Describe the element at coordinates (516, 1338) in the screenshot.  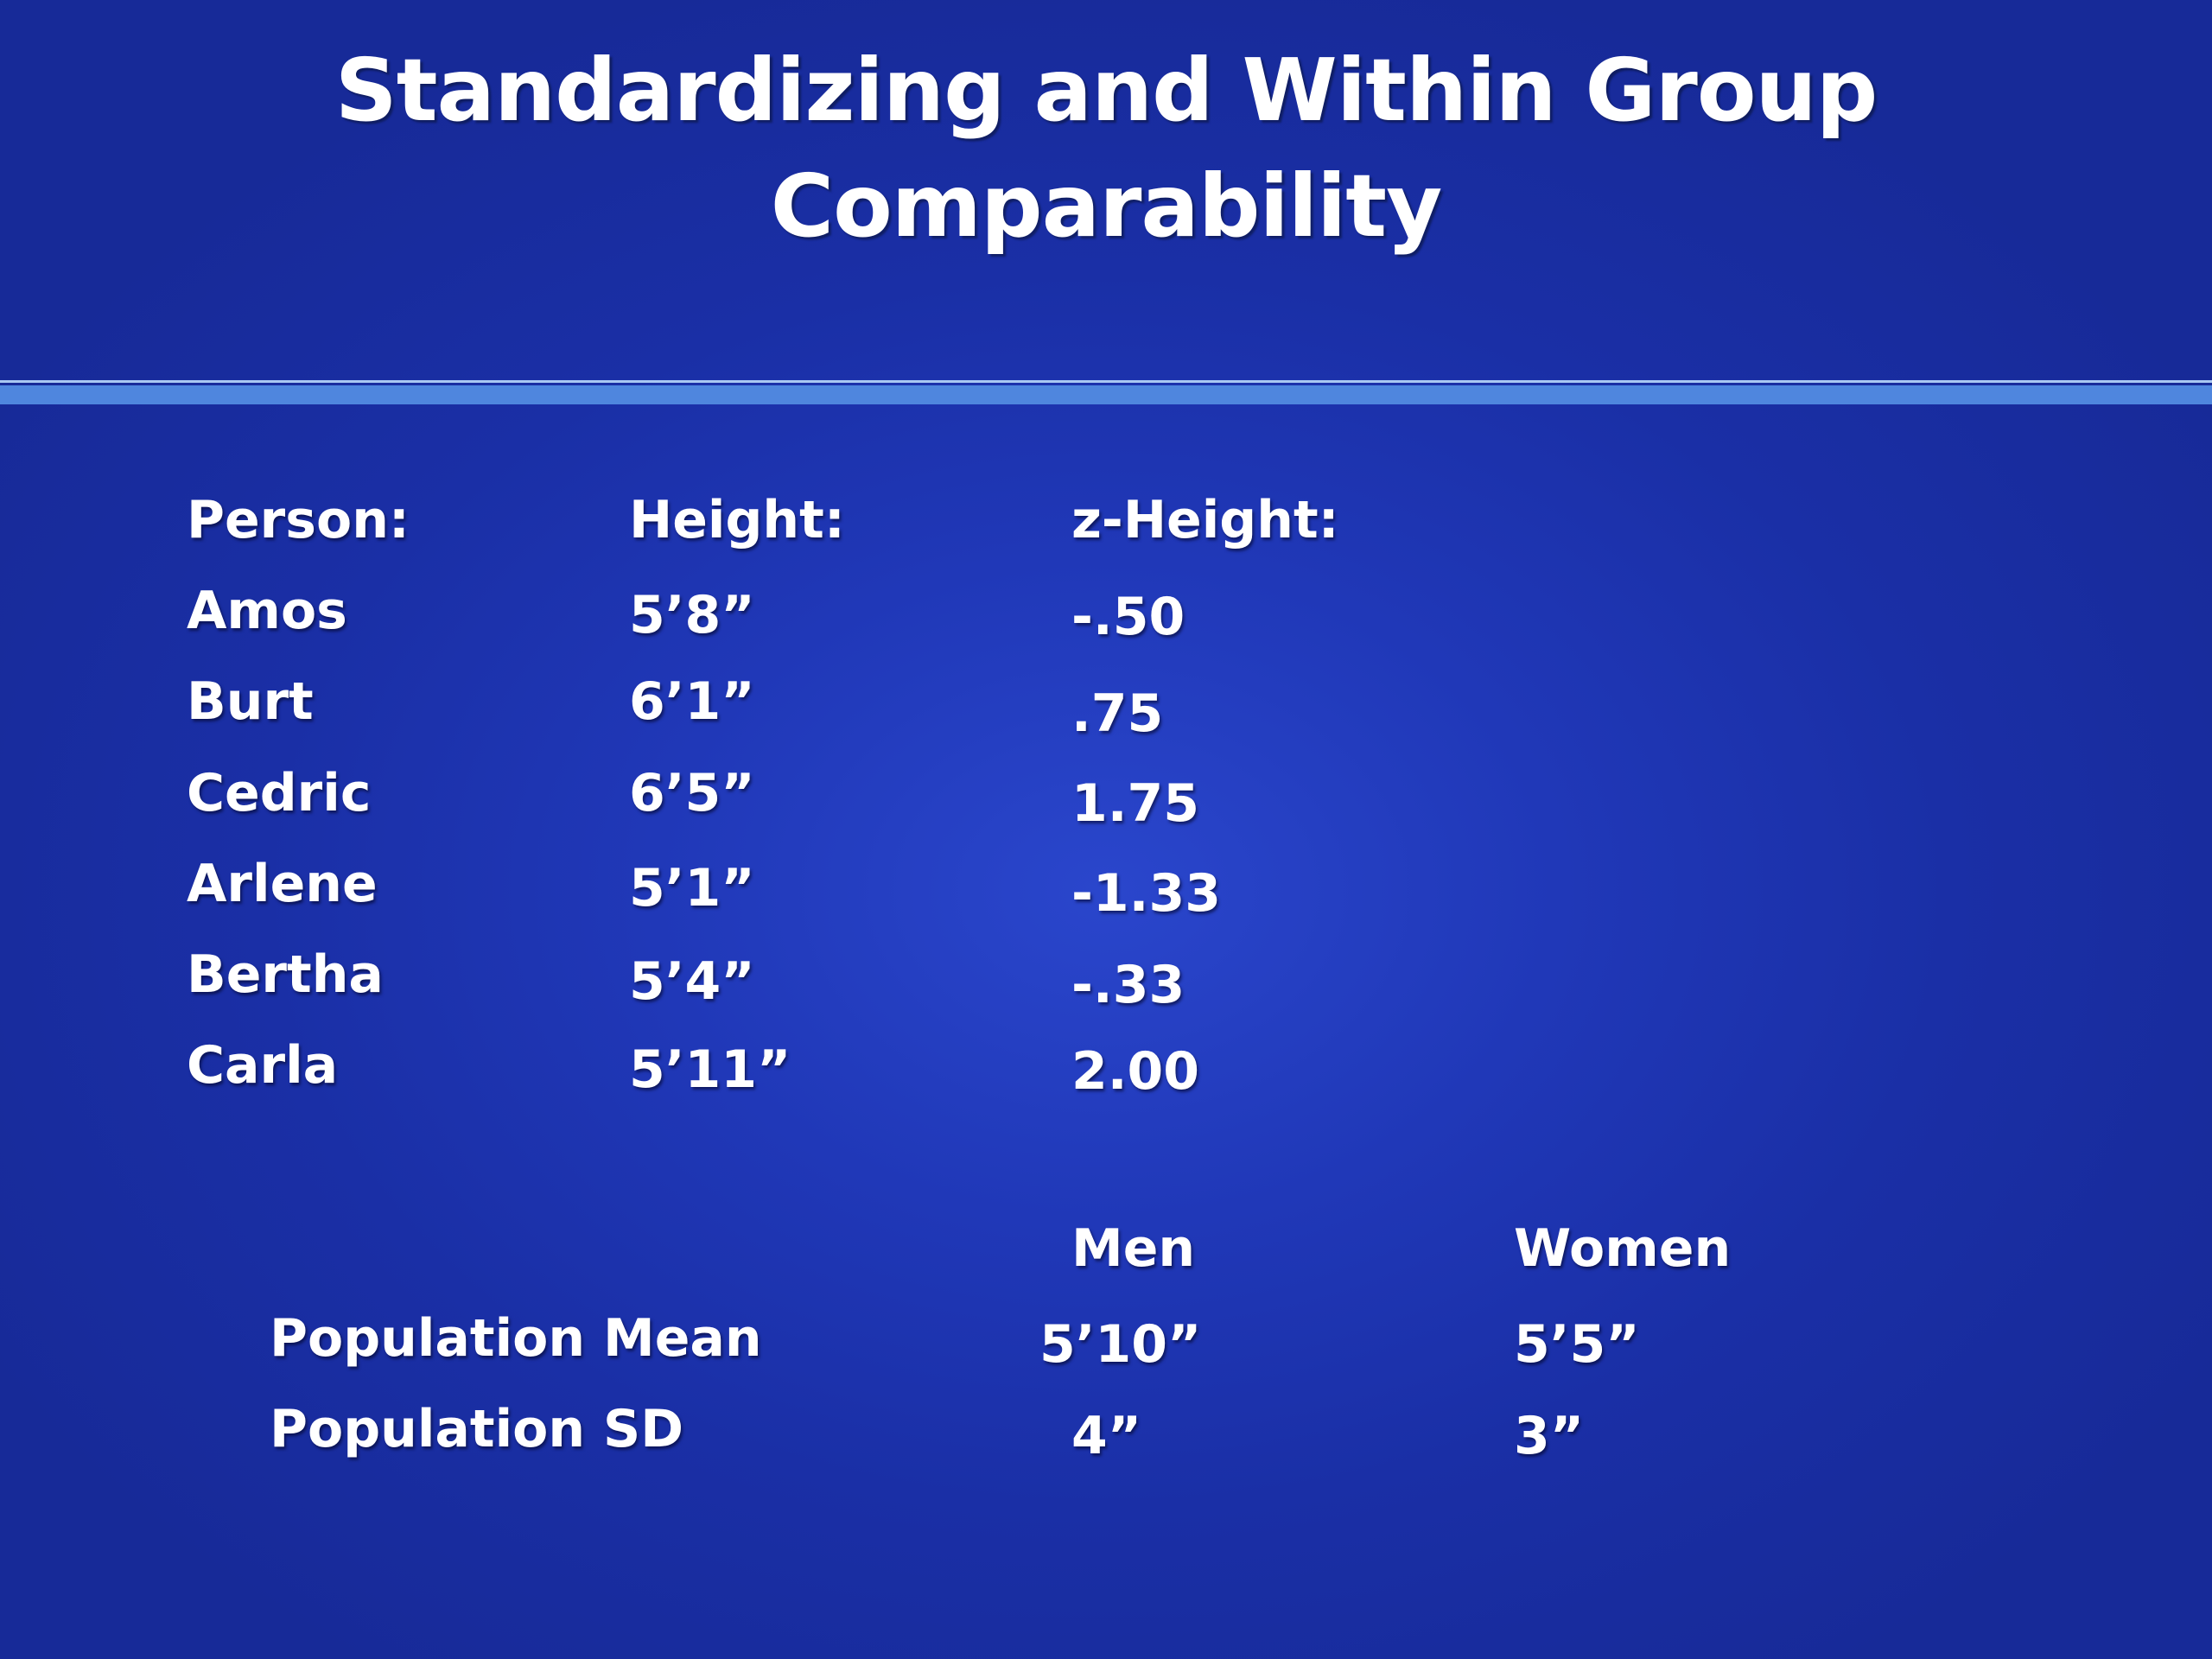
I see `population-mean-label: Population Mean` at that location.